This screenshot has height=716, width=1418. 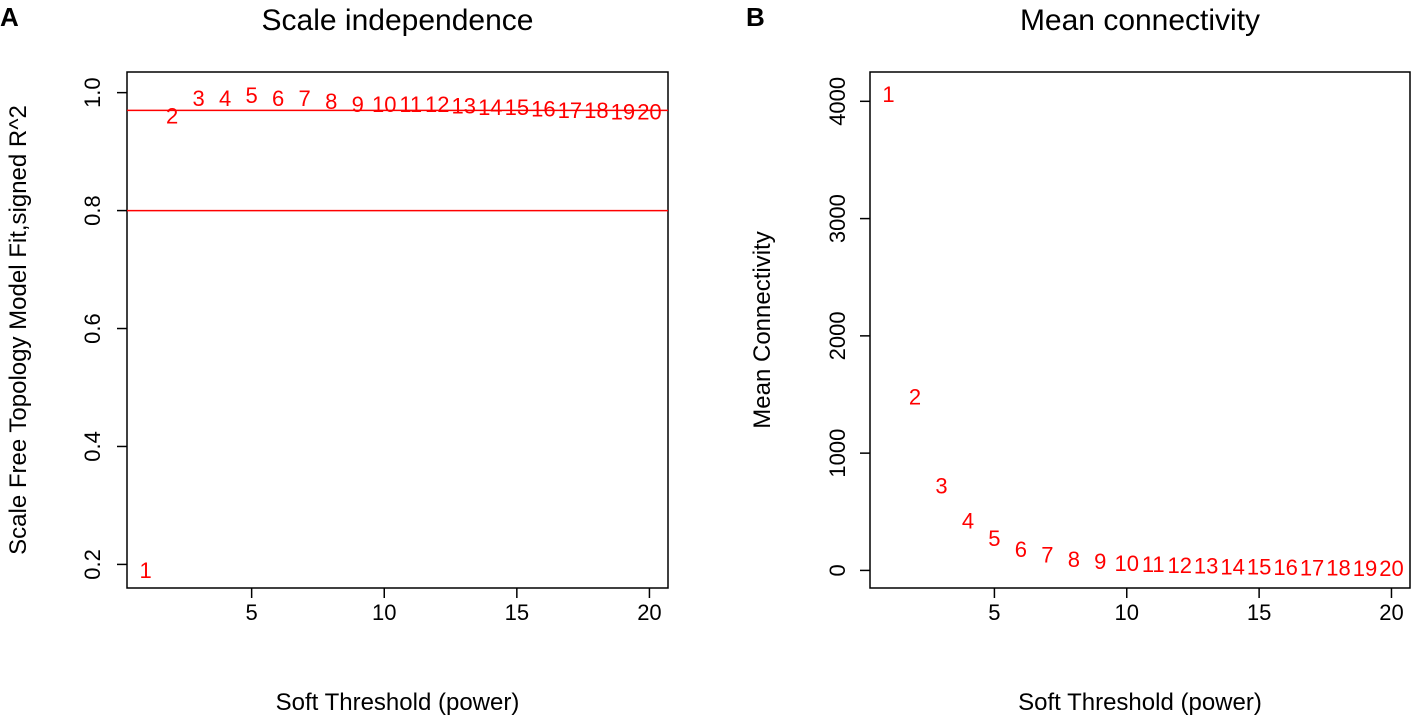 I want to click on y-tick-label: 0.8, so click(x=92, y=210).